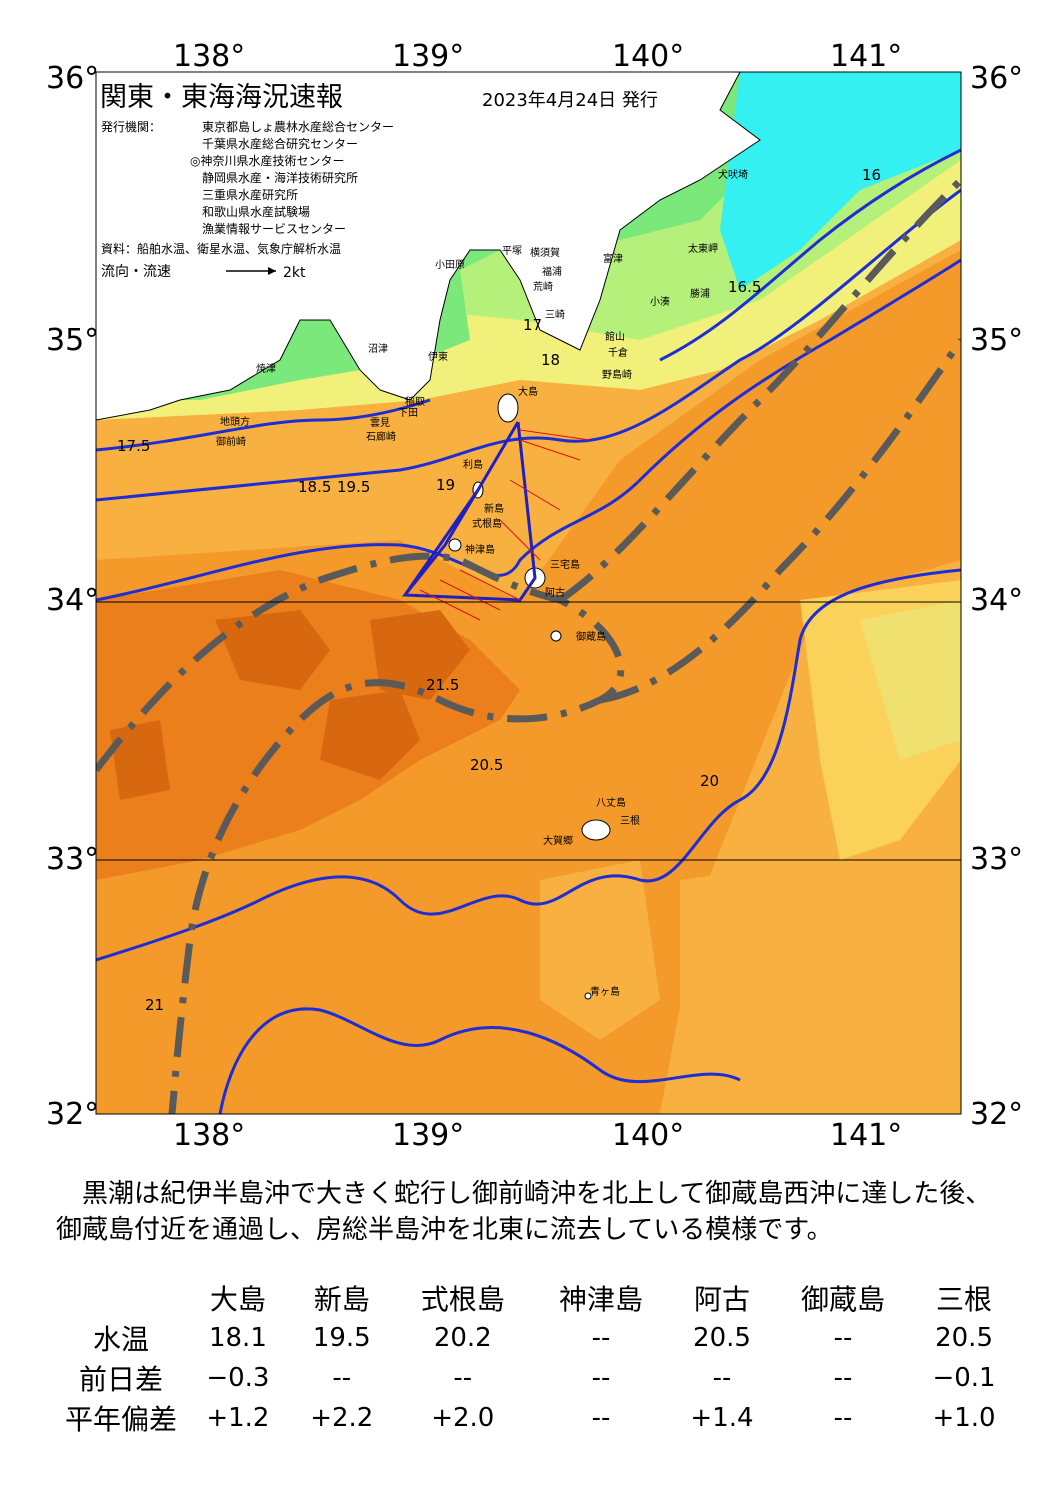 The width and height of the screenshot is (1064, 1503). What do you see at coordinates (721, 1299) in the screenshot?
I see `station-header: 阿古` at bounding box center [721, 1299].